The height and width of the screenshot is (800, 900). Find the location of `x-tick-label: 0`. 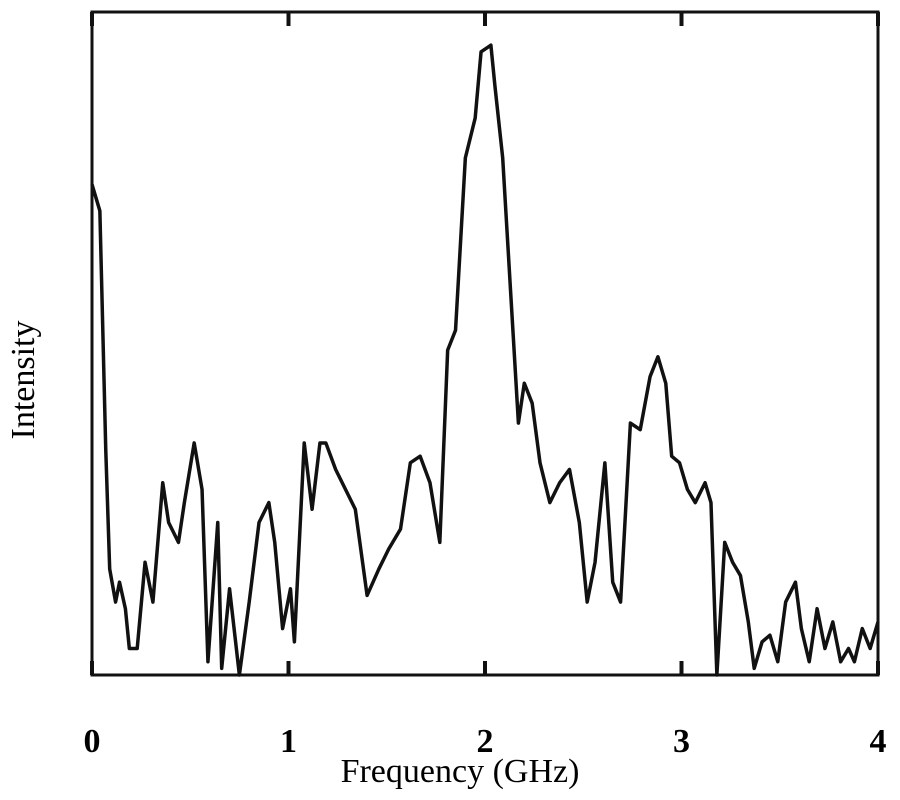

x-tick-label: 0 is located at coordinates (92, 741).